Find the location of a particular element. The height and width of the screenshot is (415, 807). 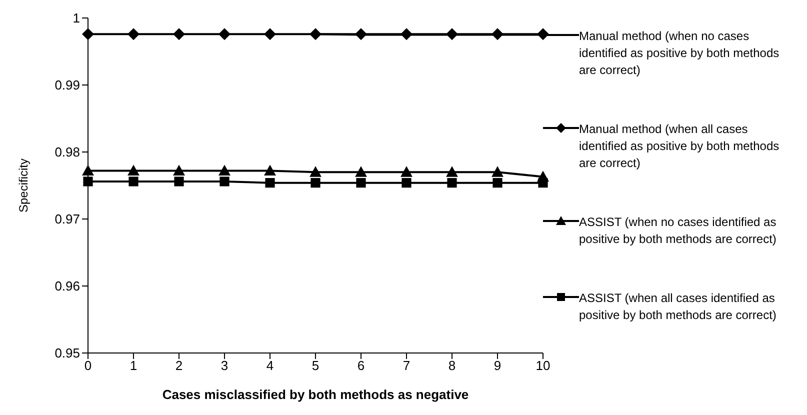

y-tick-label: 0.97 is located at coordinates (67, 219).